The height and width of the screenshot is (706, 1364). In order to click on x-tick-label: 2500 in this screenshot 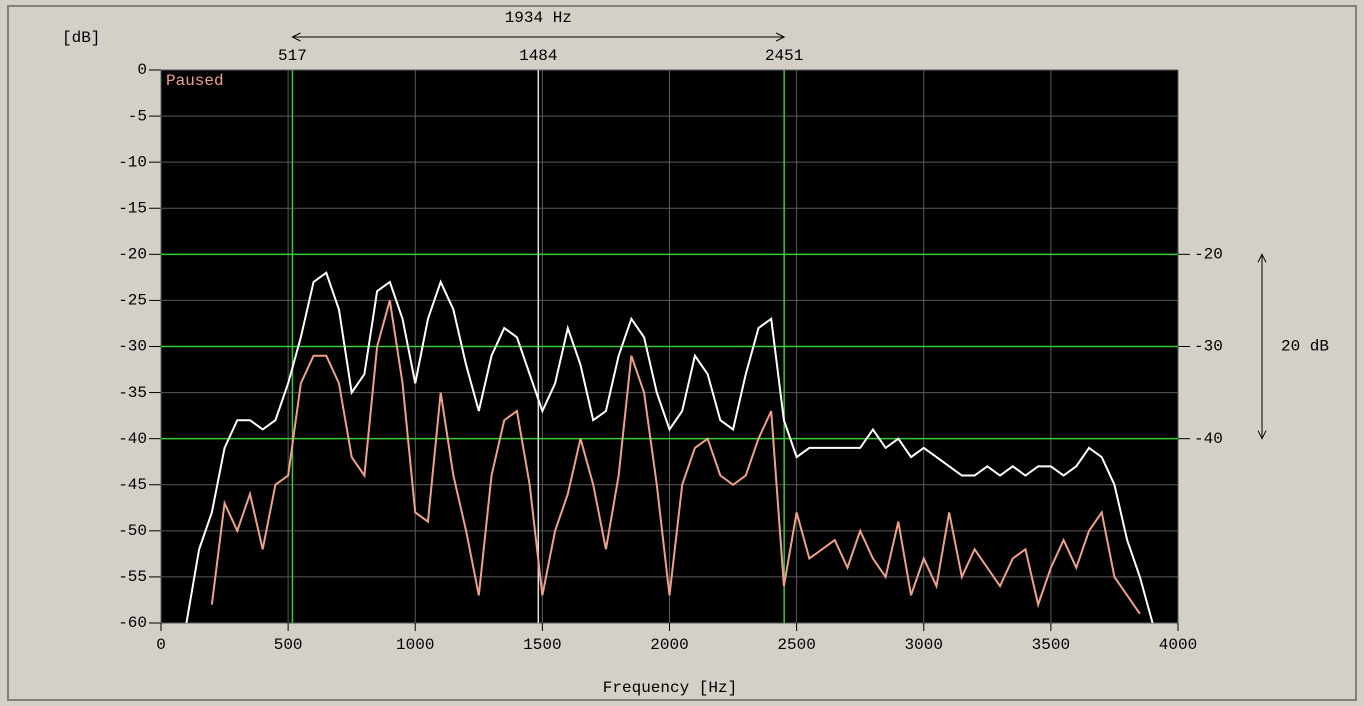, I will do `click(796, 645)`.